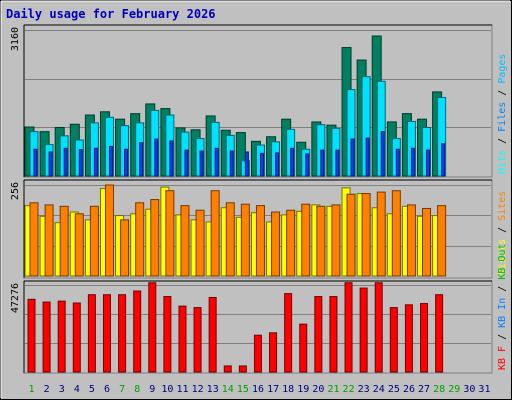  Describe the element at coordinates (167, 389) in the screenshot. I see `x-tick-label: 10` at that location.